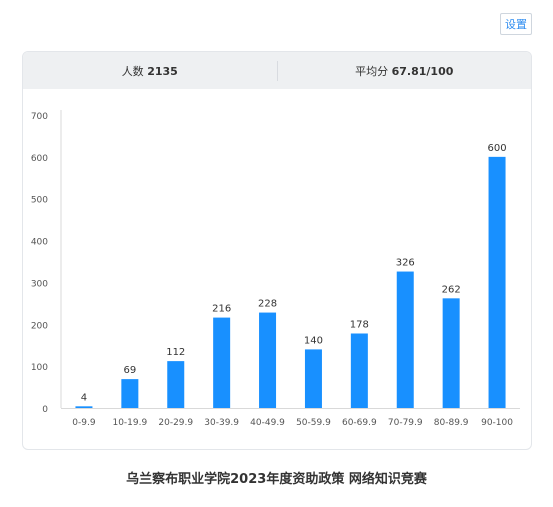 This screenshot has width=553, height=507. What do you see at coordinates (267, 304) in the screenshot?
I see `bar-value-label: 228` at bounding box center [267, 304].